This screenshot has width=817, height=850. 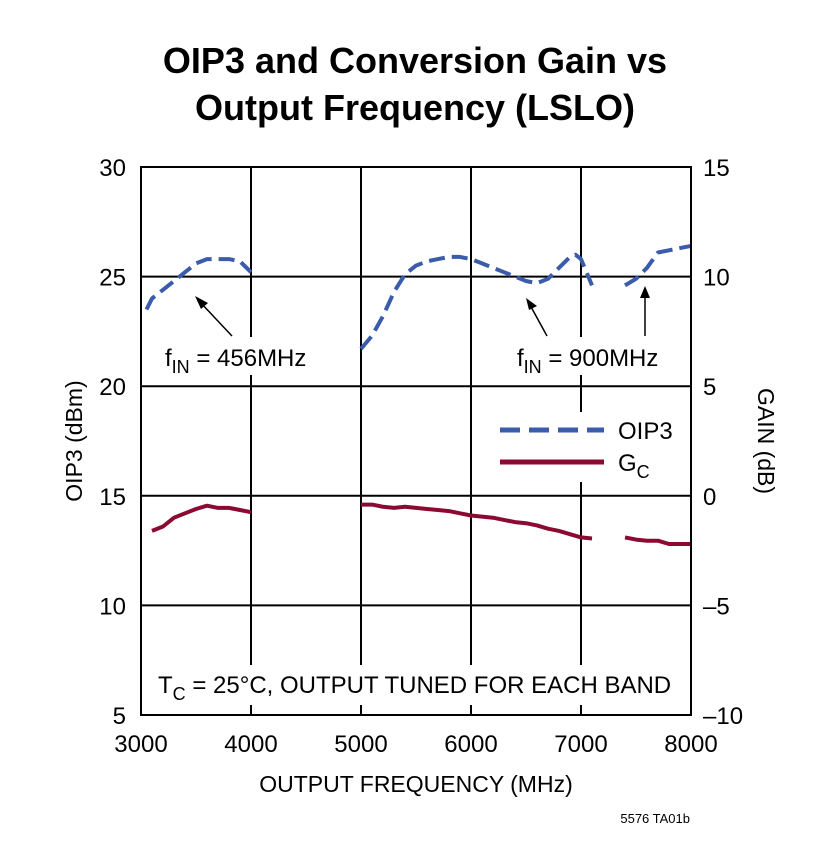 I want to click on x-tick-label: 8000, so click(x=690, y=744).